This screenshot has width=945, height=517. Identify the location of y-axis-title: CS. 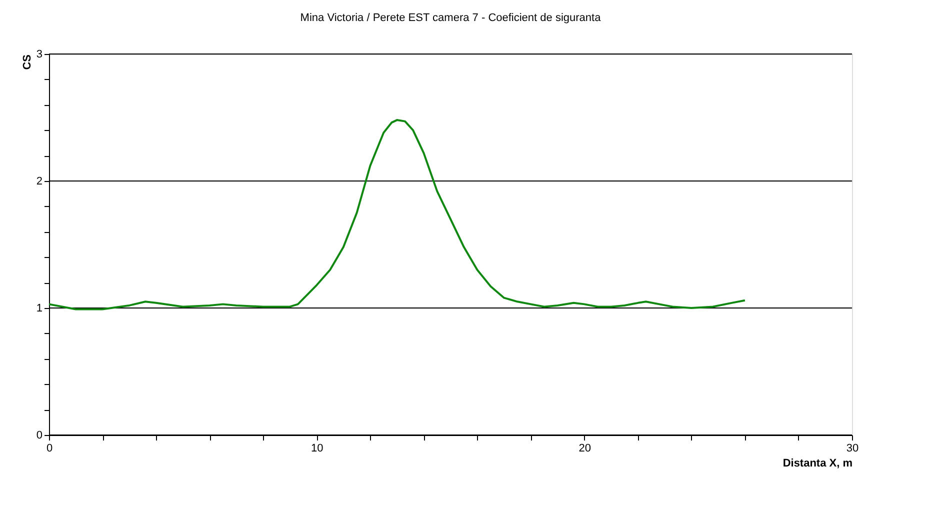
(27, 62).